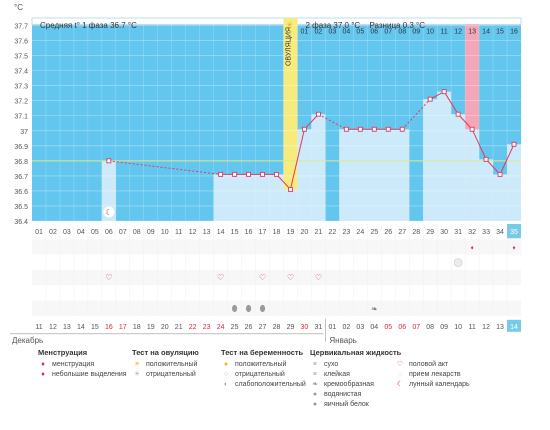 This screenshot has height=430, width=550. What do you see at coordinates (432, 352) in the screenshot?
I see `legend-group-title` at bounding box center [432, 352].